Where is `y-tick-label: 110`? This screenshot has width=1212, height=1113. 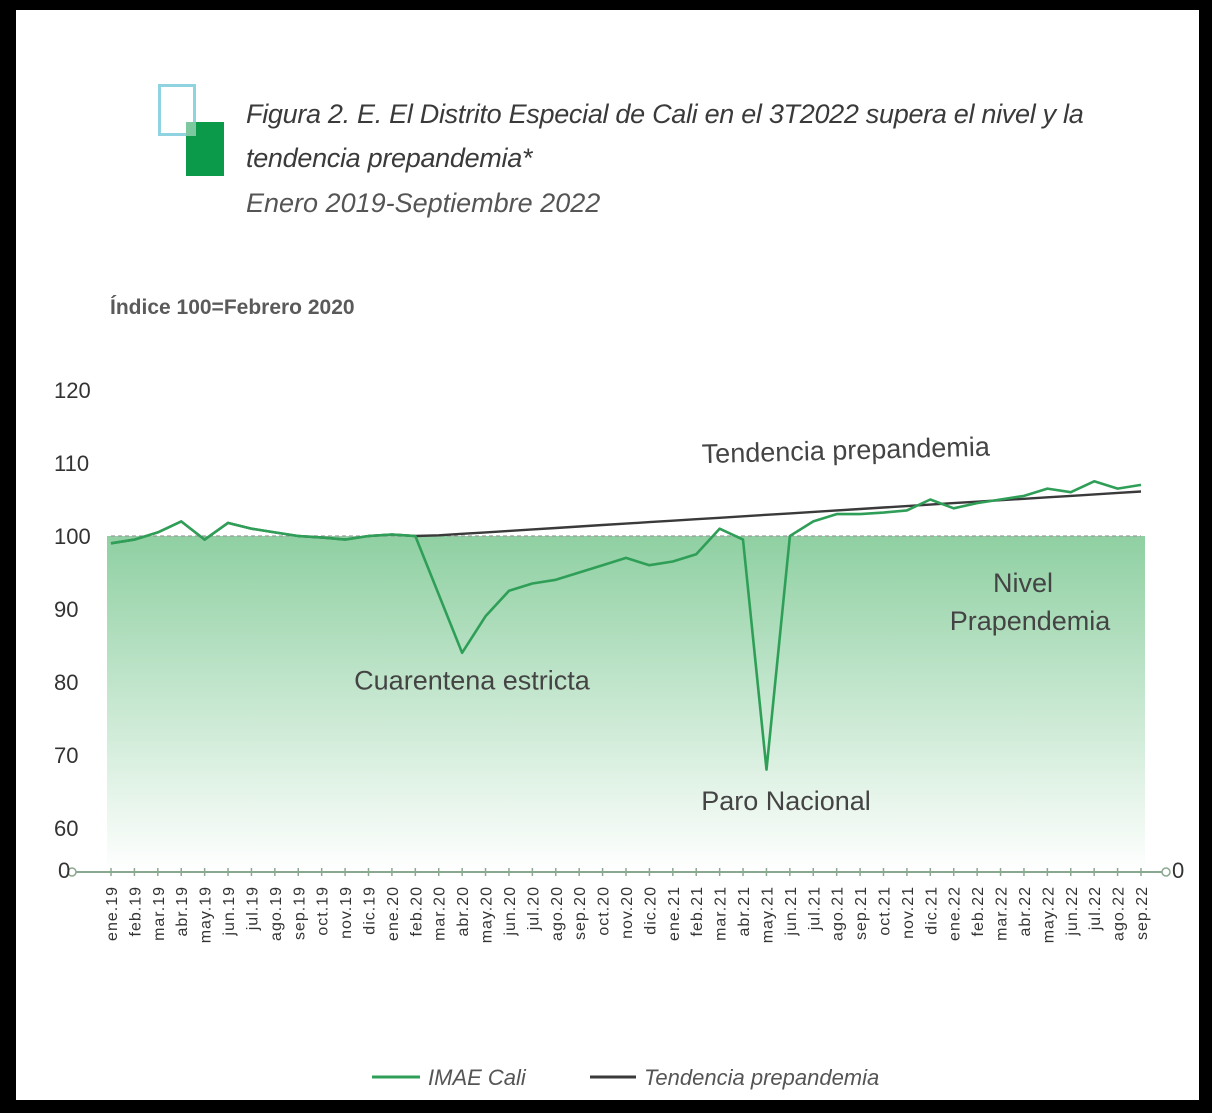
y-tick-label: 110 is located at coordinates (71, 463).